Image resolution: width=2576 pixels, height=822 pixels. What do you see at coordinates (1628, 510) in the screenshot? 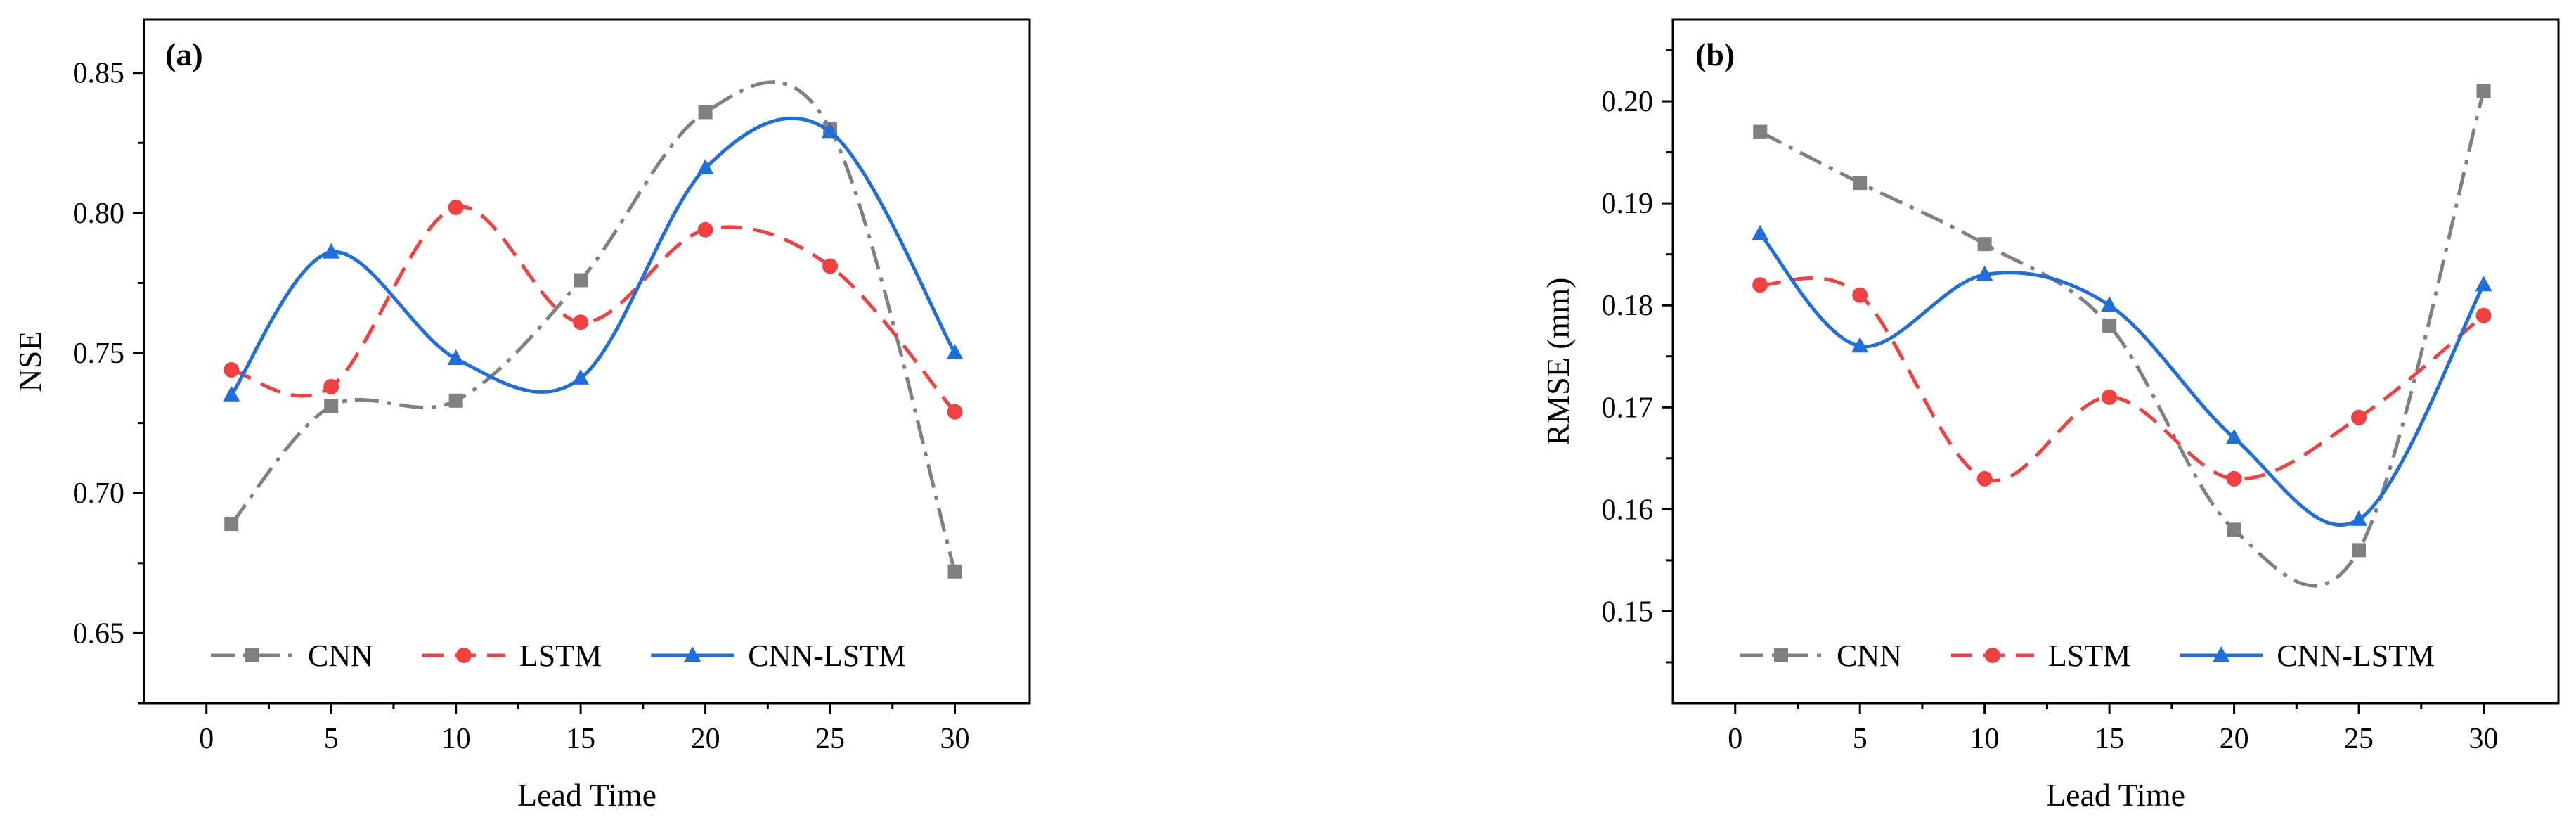
I see `y-tick-label: 0.16` at bounding box center [1628, 510].